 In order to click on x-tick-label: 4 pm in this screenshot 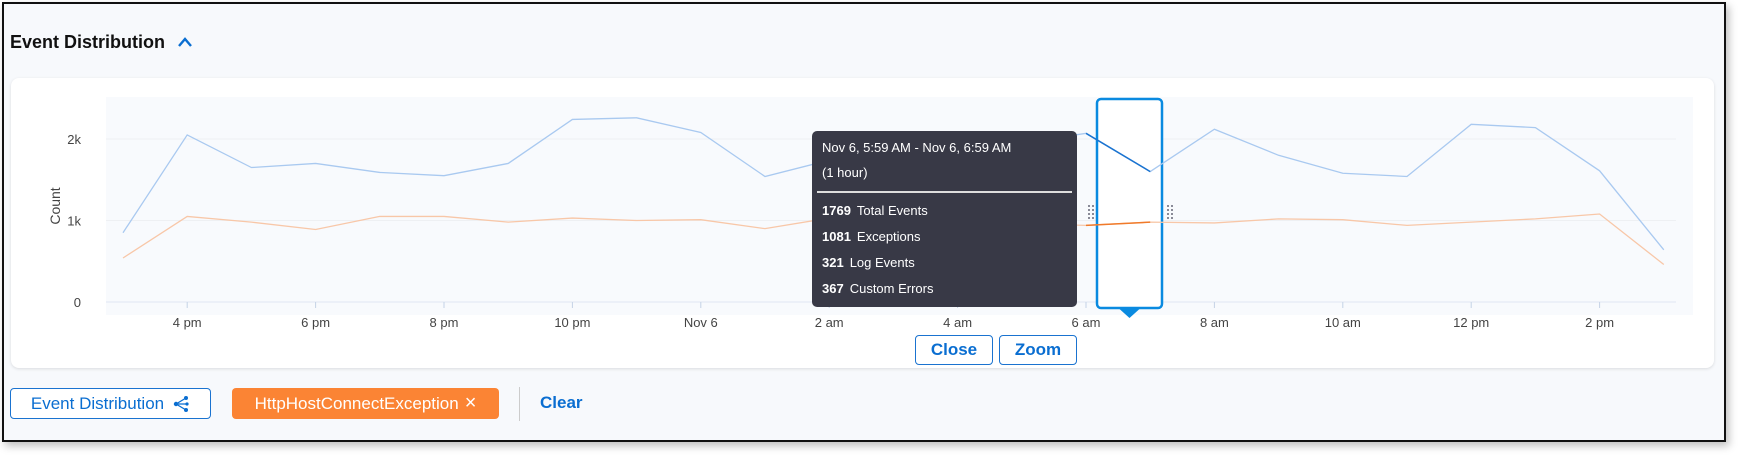, I will do `click(187, 322)`.